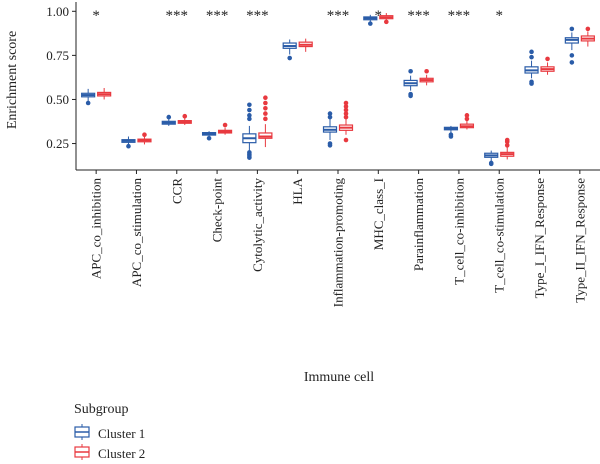  Describe the element at coordinates (57, 11) in the screenshot. I see `y-tick-label: 1.00` at that location.